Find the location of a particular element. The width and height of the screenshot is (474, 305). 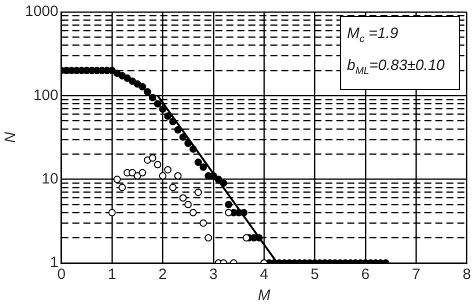

x-tick-label: 0 is located at coordinates (61, 275).